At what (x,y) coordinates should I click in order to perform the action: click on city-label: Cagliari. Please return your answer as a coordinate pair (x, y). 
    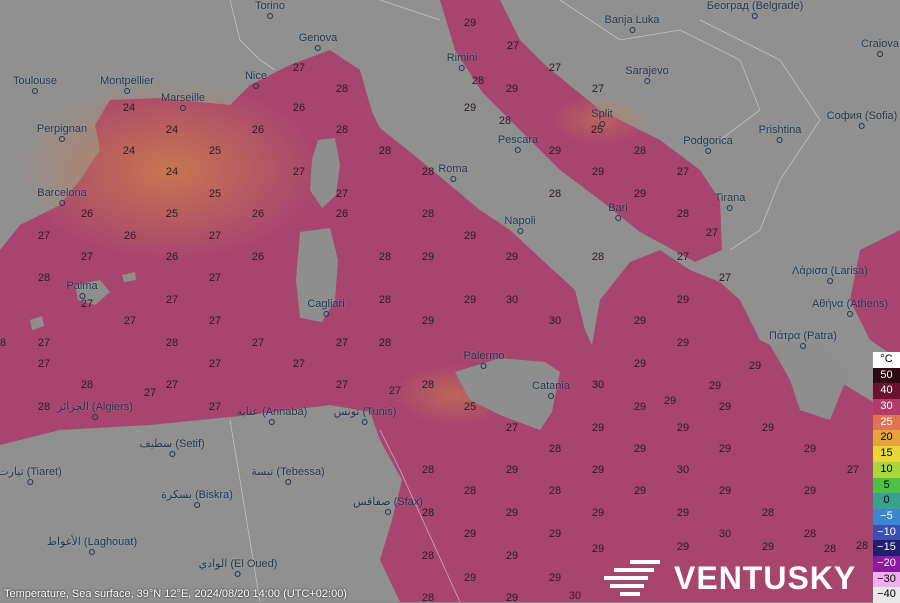
    Looking at the image, I should click on (326, 307).